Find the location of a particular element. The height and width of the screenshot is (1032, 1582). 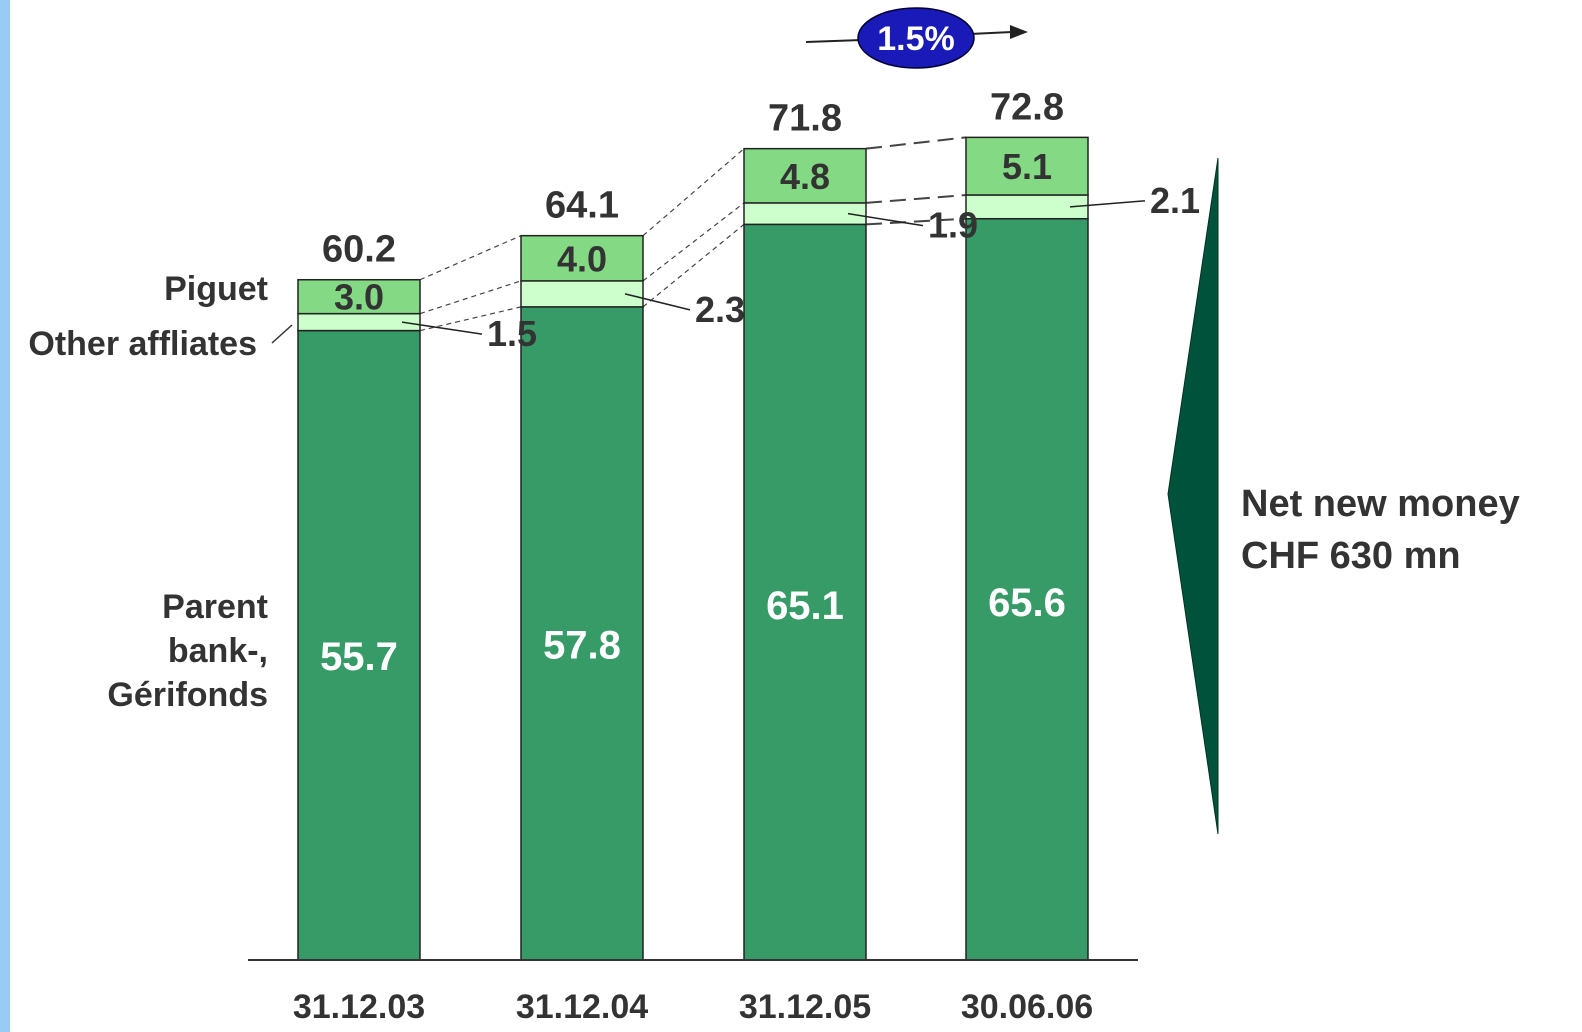

category-label-0: 31.12.03 is located at coordinates (359, 1007).